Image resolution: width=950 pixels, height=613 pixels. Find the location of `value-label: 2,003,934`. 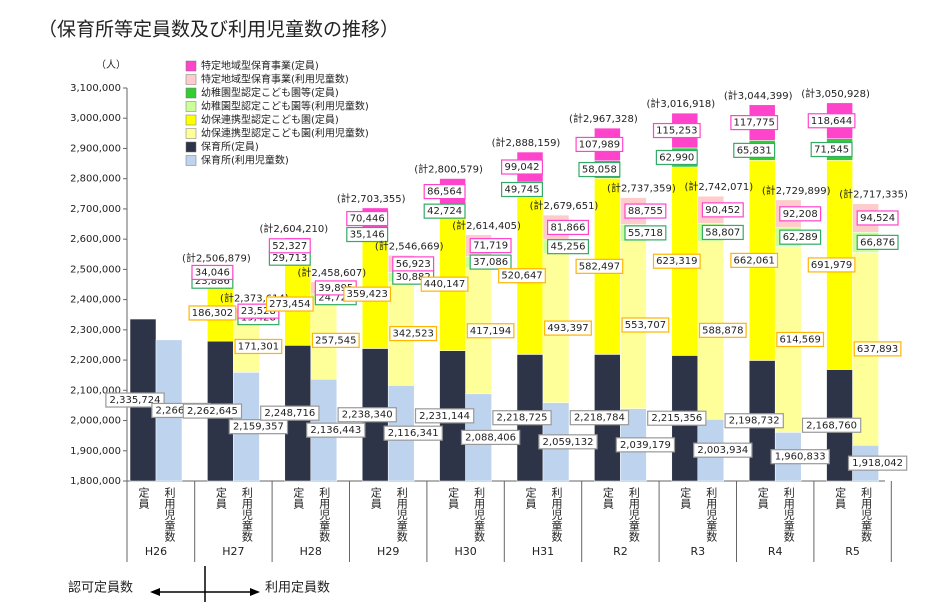

value-label: 2,003,934 is located at coordinates (722, 450).